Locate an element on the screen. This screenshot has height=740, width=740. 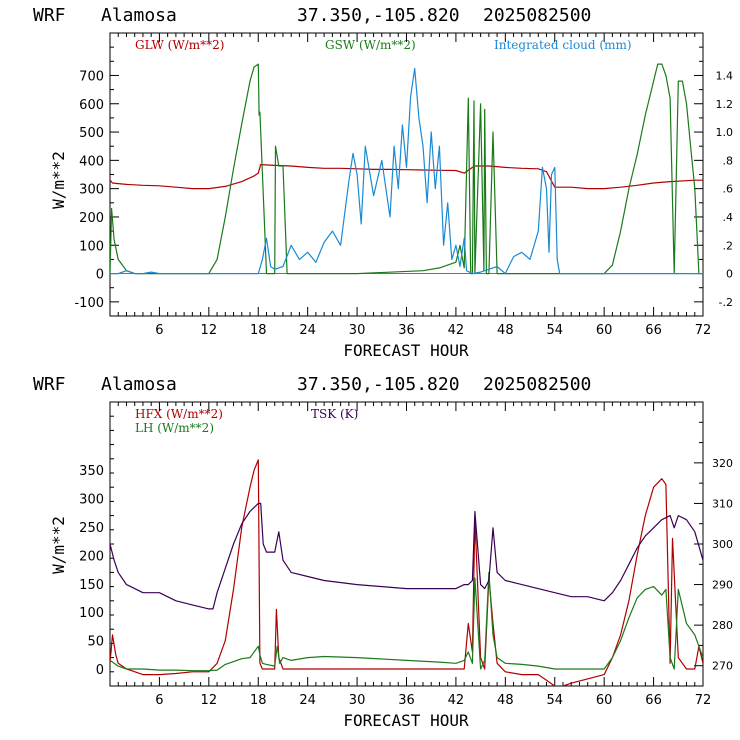
panel1-y2-tick-label: .8 is located at coordinates (728, 160).